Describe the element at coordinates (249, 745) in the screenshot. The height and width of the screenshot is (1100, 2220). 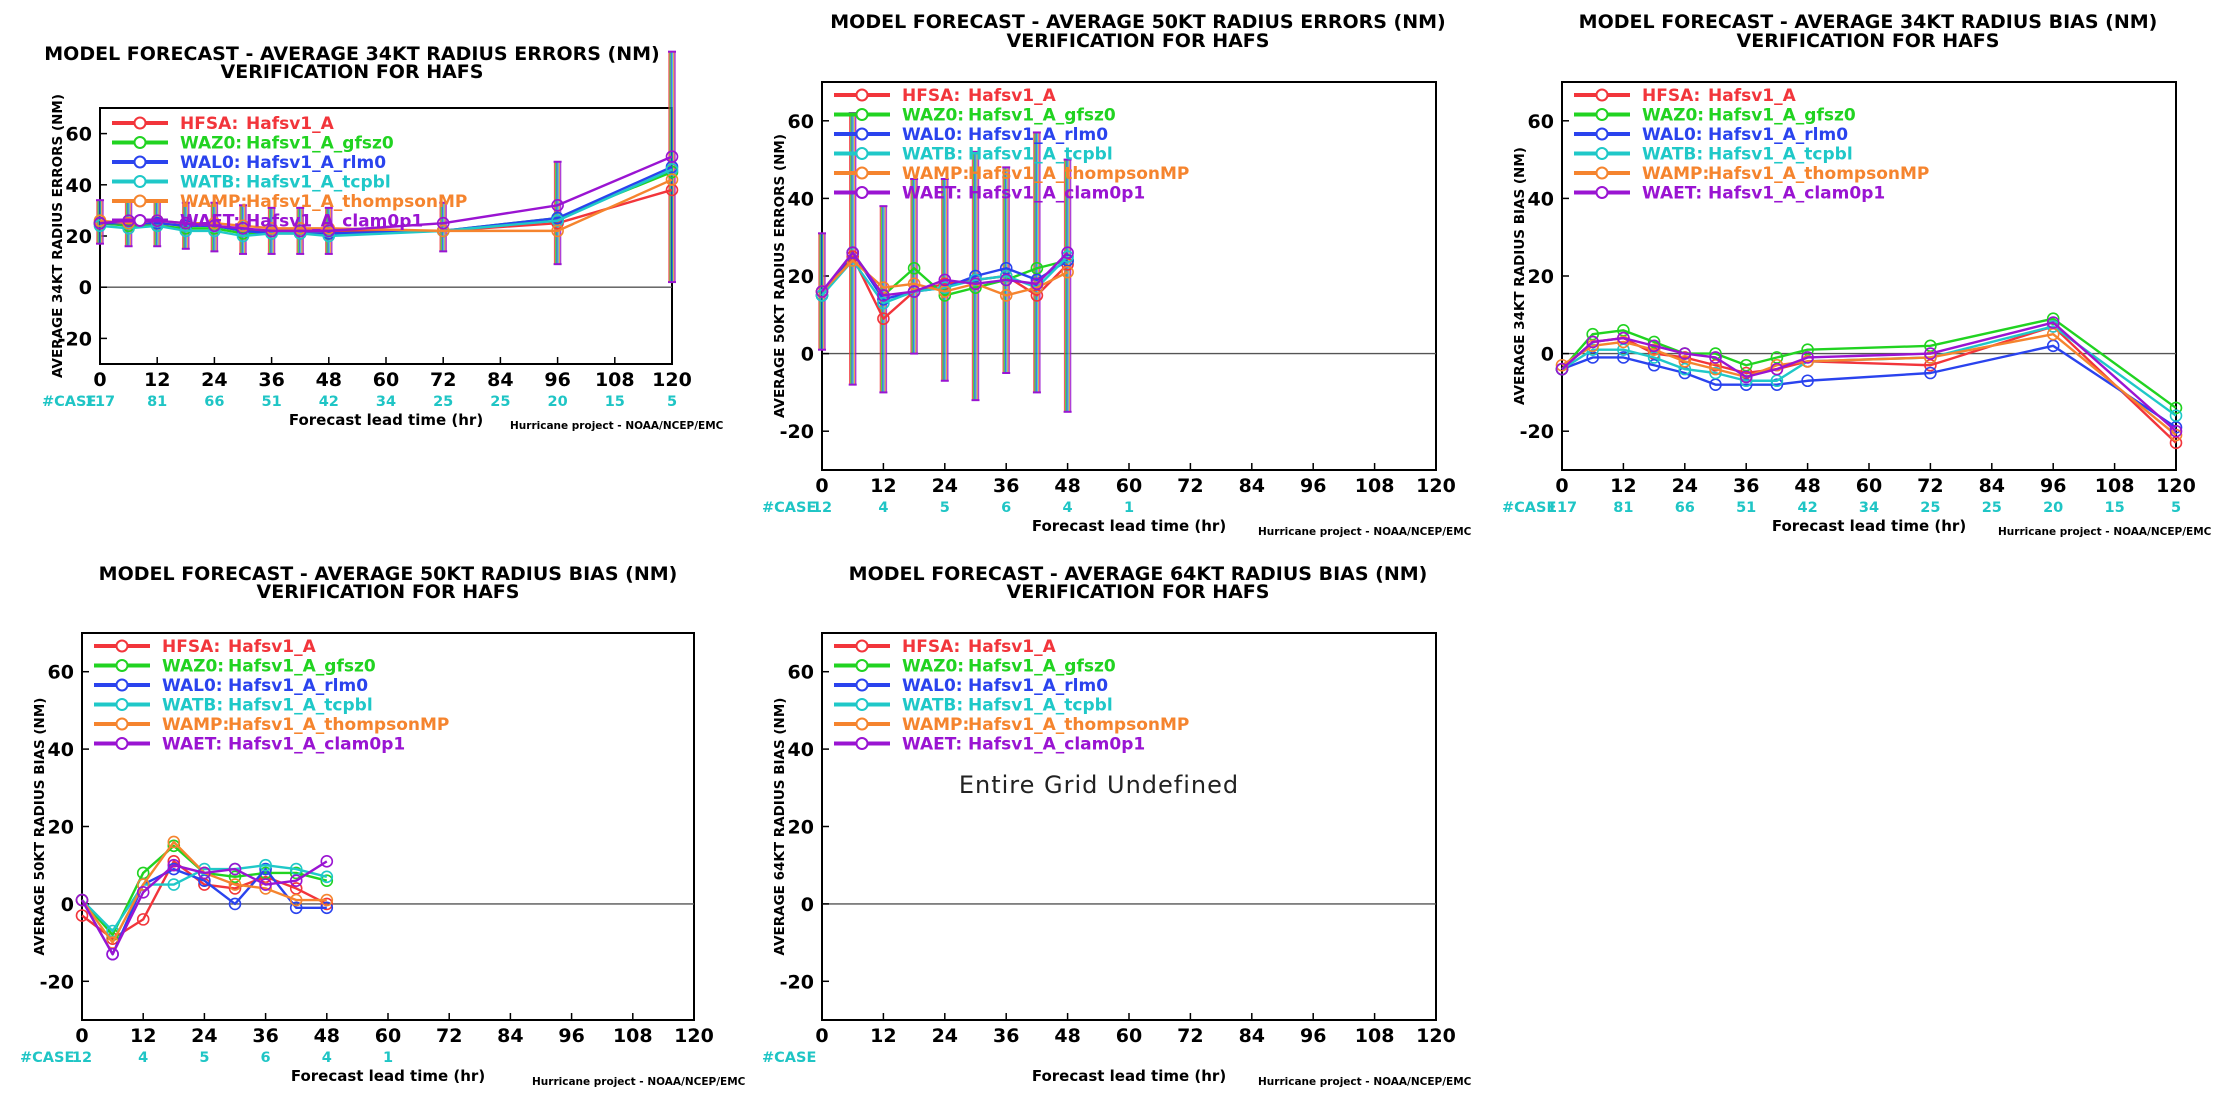
I see `legend-item-waet: WAET: Hafsv1_A_clam0p1` at that location.